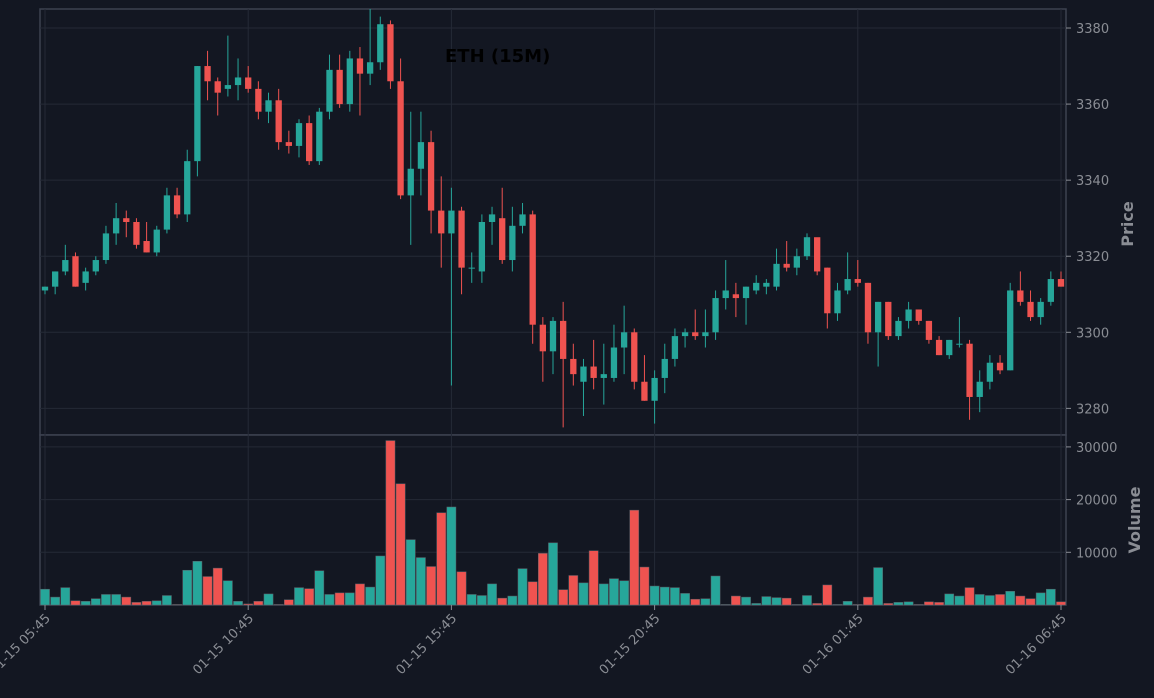 This screenshot has height=698, width=1154. Describe the element at coordinates (1036, 644) in the screenshot. I see `x-tick-label: 01-16 06:45` at that location.